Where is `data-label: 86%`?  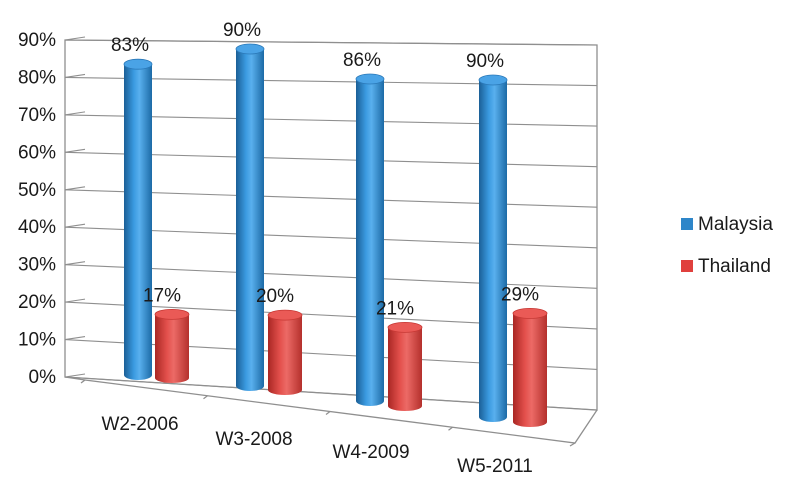
data-label: 86% is located at coordinates (362, 60).